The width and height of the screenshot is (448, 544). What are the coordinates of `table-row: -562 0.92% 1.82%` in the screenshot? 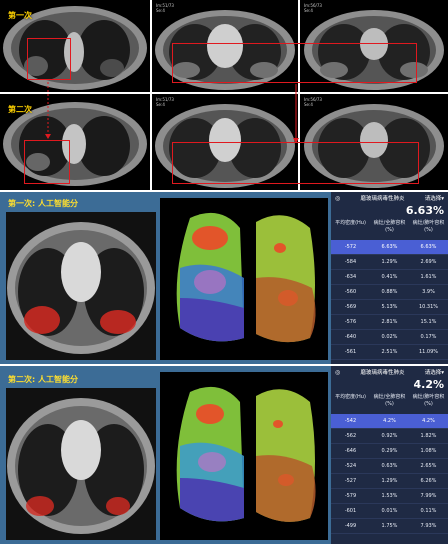 It's located at (389, 436).